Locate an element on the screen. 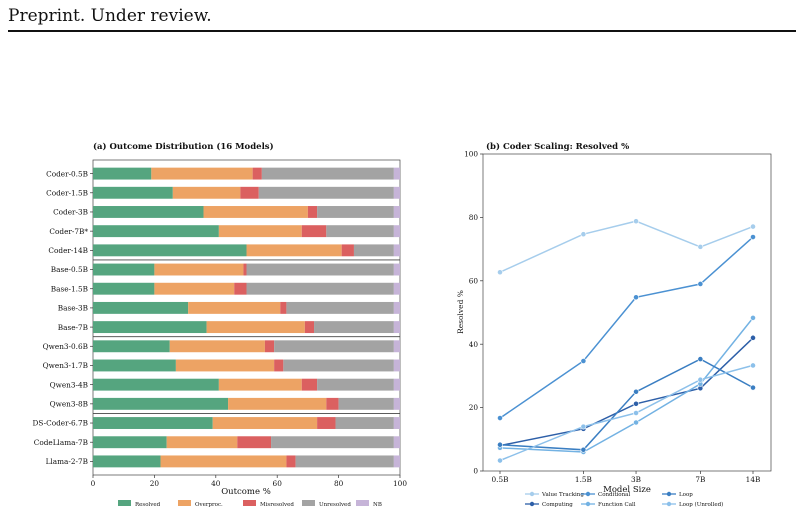 This screenshot has height=515, width=804. point-loop-3b is located at coordinates (636, 391).